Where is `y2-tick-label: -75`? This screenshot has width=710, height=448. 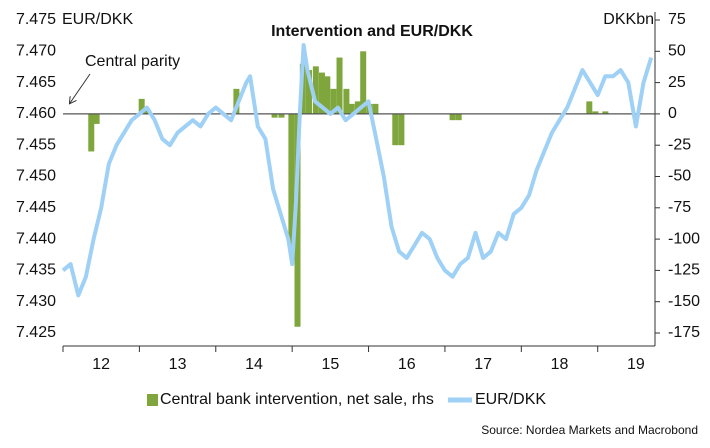
y2-tick-label: -75 is located at coordinates (679, 207).